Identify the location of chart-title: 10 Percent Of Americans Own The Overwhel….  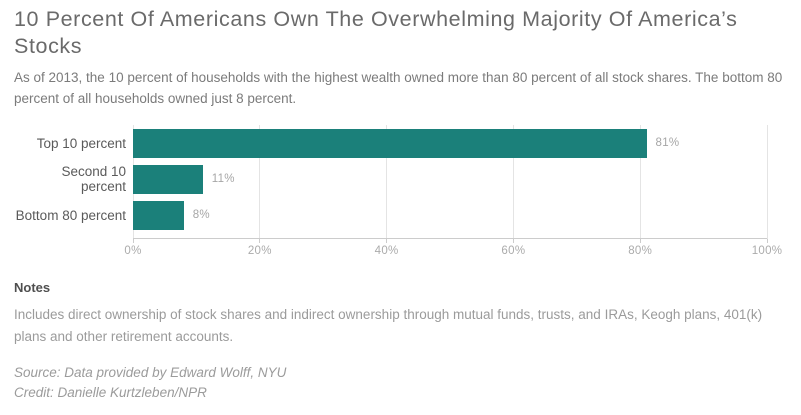
(376, 32).